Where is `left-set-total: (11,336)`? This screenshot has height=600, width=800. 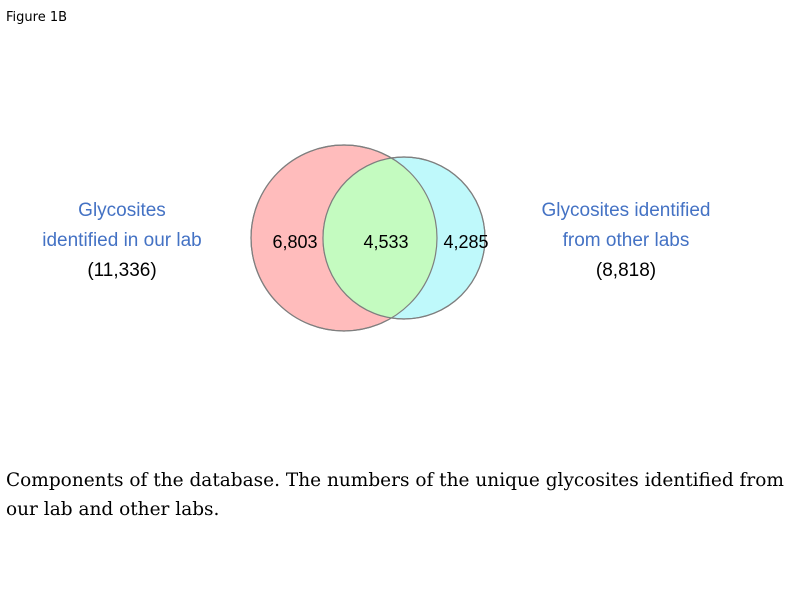 left-set-total: (11,336) is located at coordinates (121, 270).